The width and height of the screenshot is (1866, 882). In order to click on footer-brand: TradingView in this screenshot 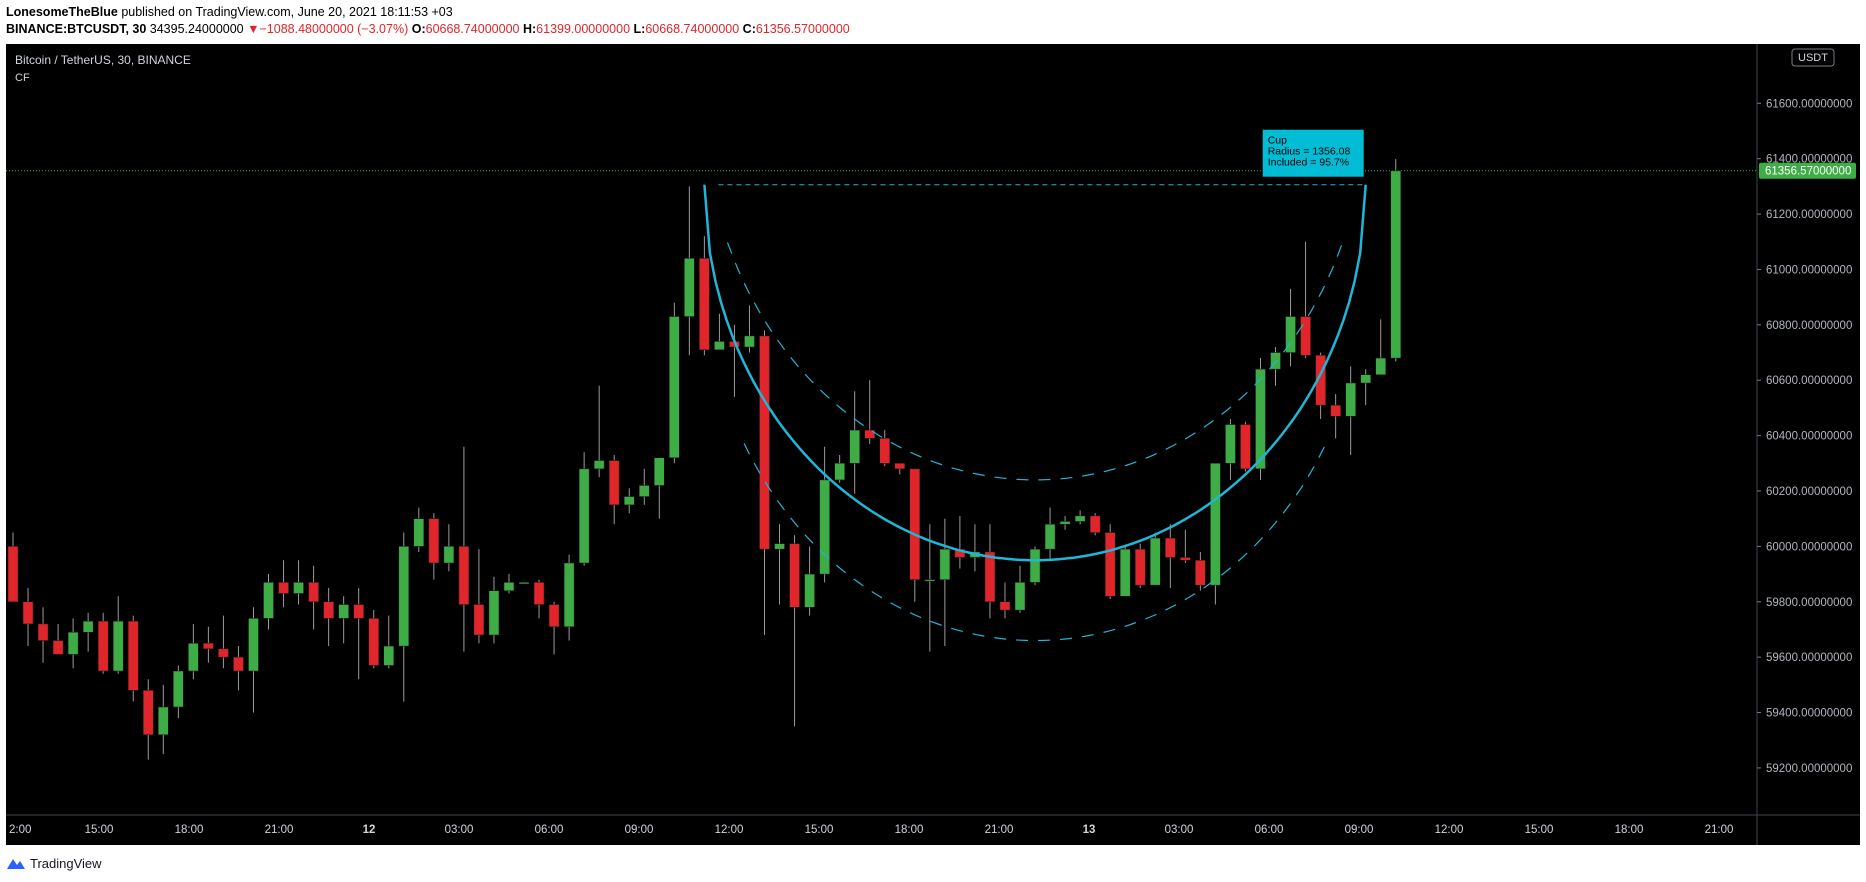, I will do `click(66, 863)`.